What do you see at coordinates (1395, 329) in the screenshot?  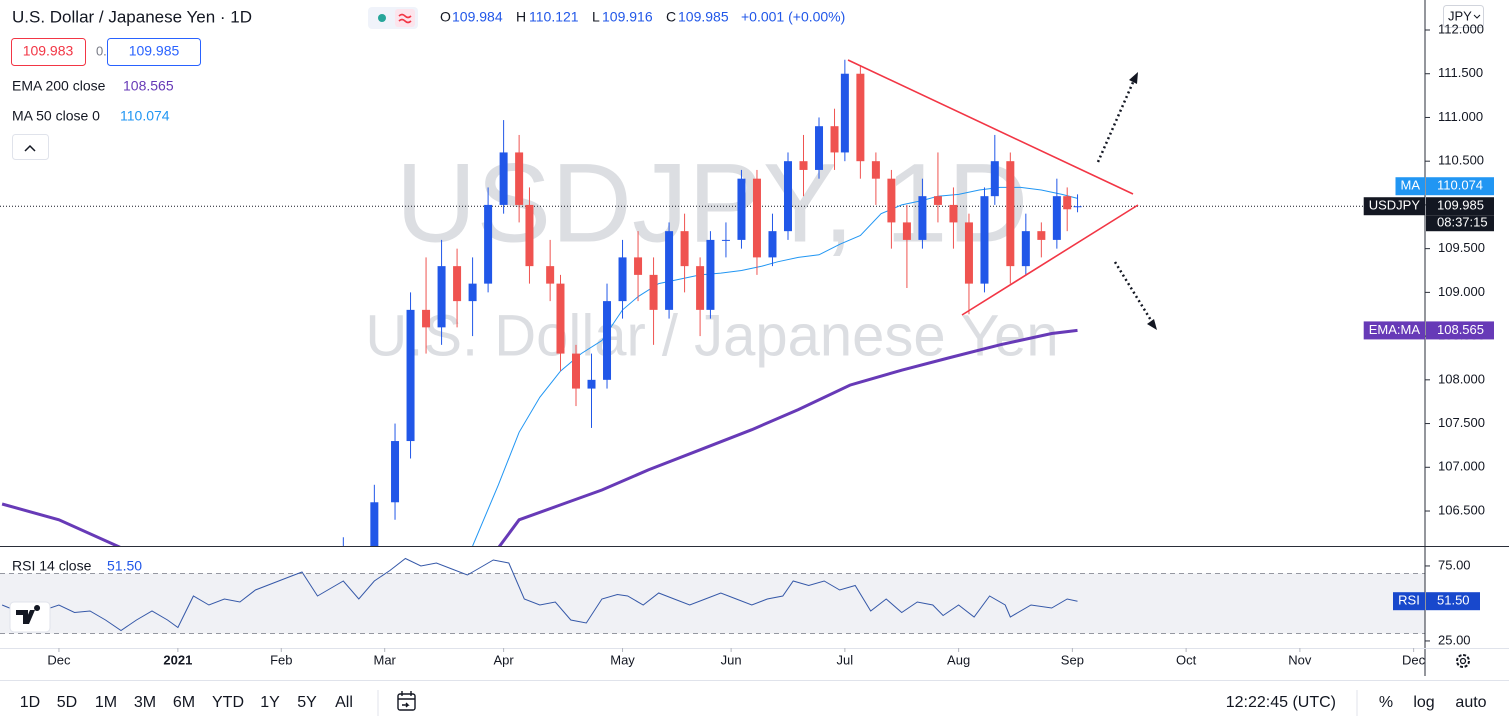 I see `axis-tag-name: EMA:MA` at bounding box center [1395, 329].